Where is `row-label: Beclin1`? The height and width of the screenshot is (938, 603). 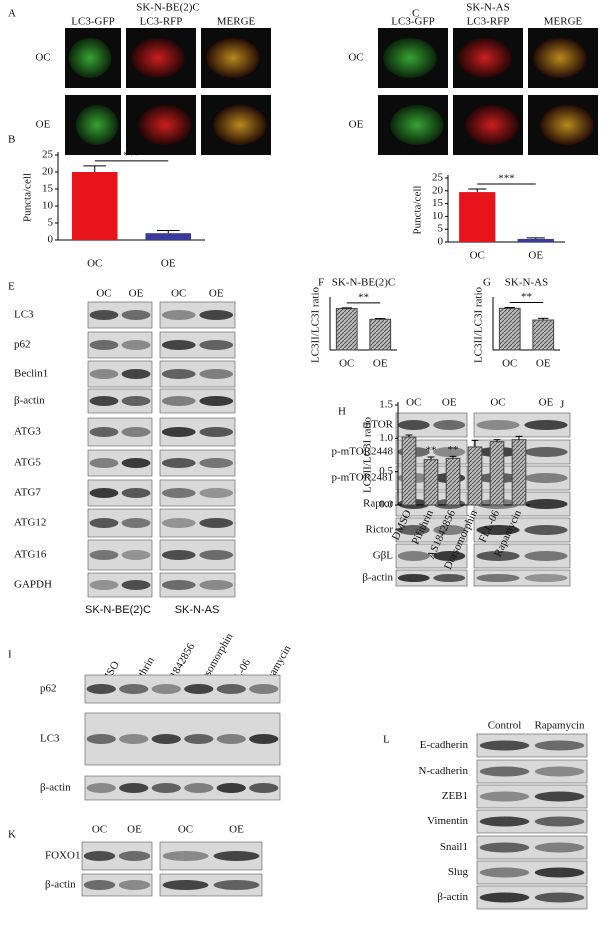
row-label: Beclin1 is located at coordinates (31, 374).